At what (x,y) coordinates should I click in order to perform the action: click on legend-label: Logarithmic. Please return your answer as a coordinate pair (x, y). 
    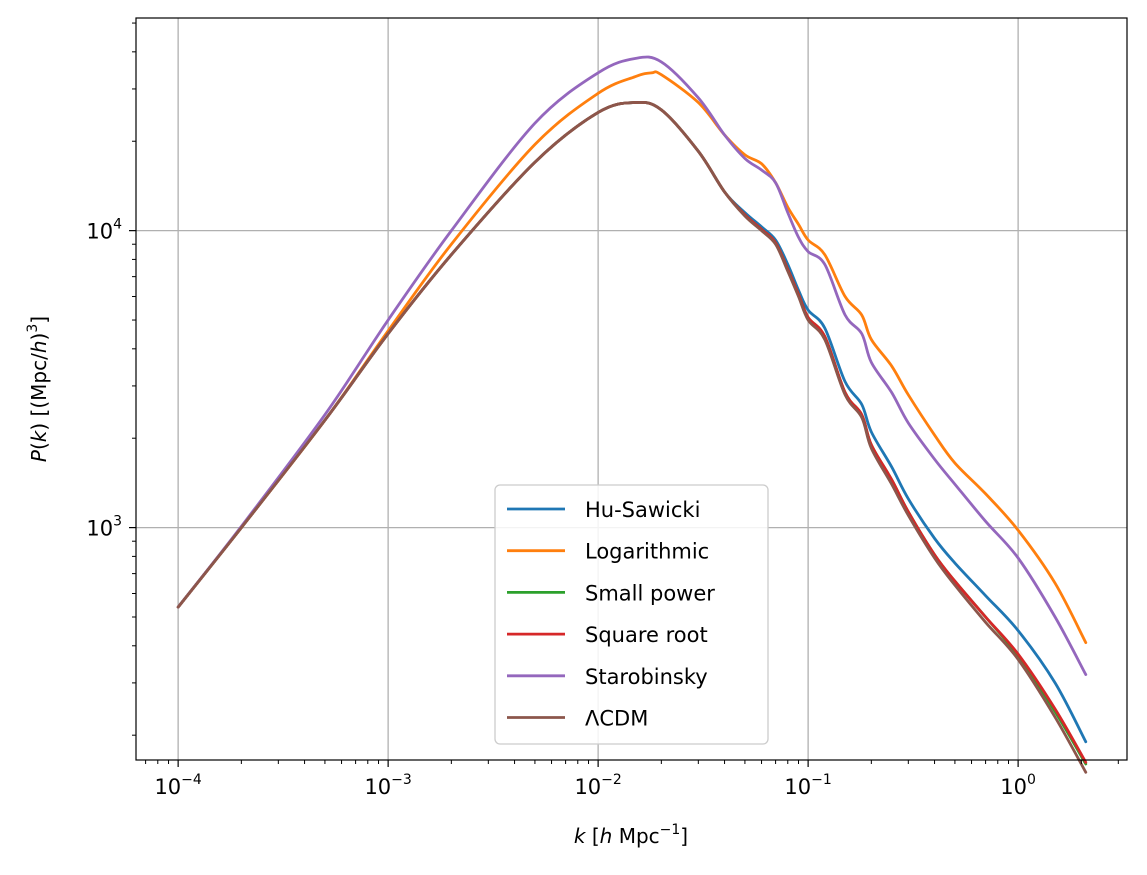
    Looking at the image, I should click on (647, 552).